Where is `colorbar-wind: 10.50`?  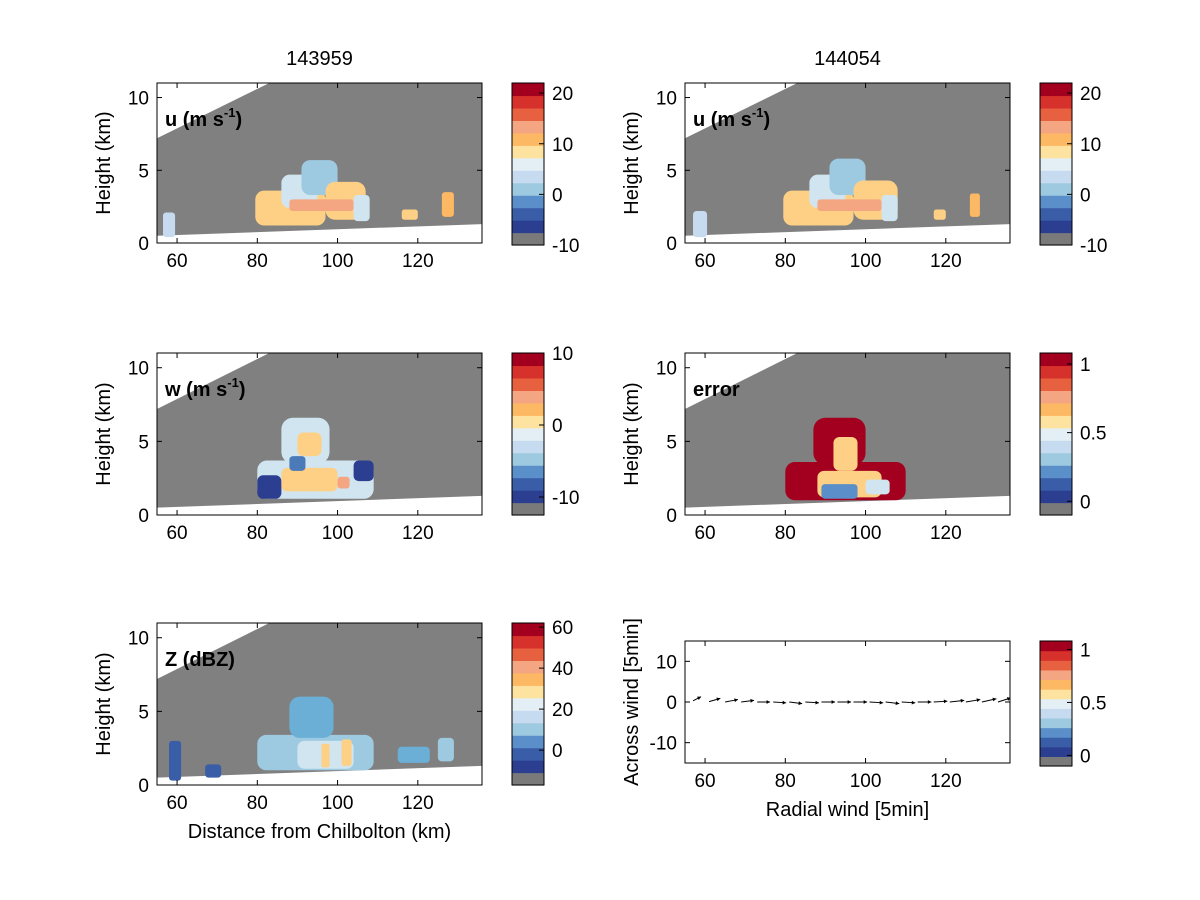
colorbar-wind: 10.50 is located at coordinates (1072, 703).